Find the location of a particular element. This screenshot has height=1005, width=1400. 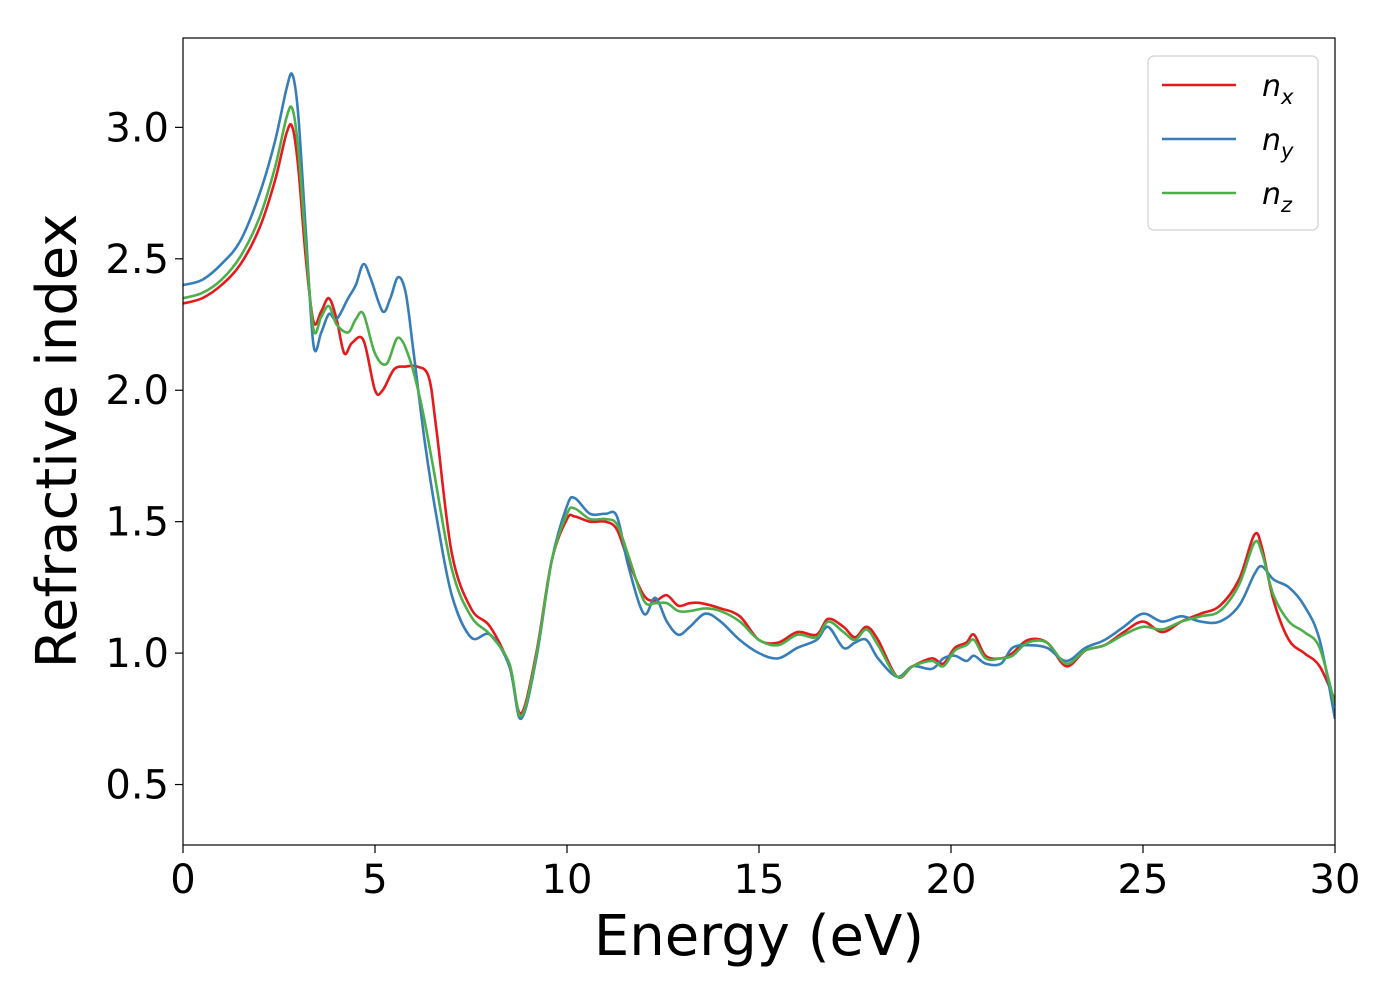

x-tick-label: 10 is located at coordinates (567, 880).